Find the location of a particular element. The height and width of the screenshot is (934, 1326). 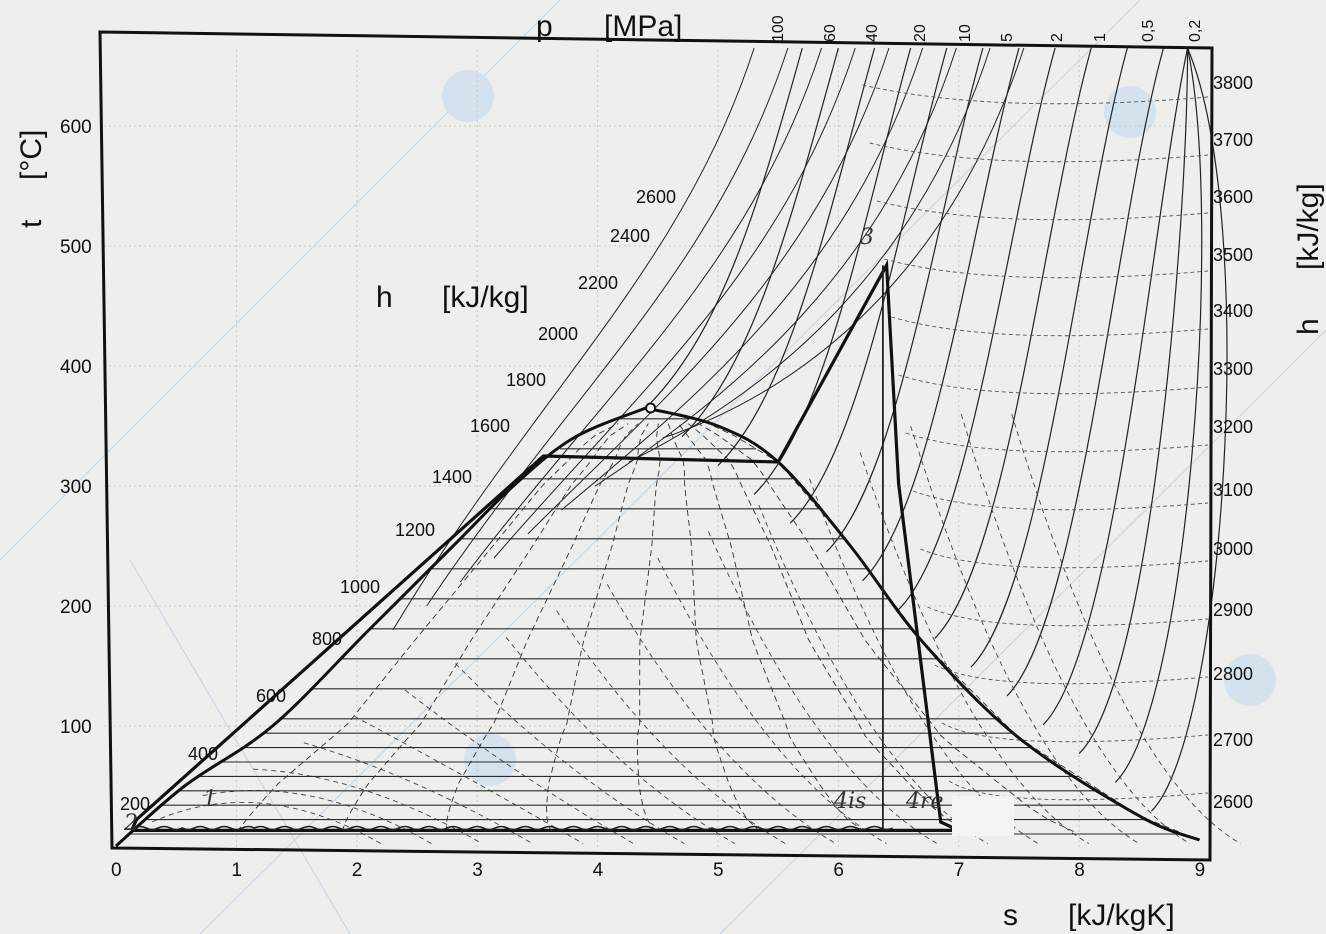

pressure-tick-label: 2 is located at coordinates (1057, 37).